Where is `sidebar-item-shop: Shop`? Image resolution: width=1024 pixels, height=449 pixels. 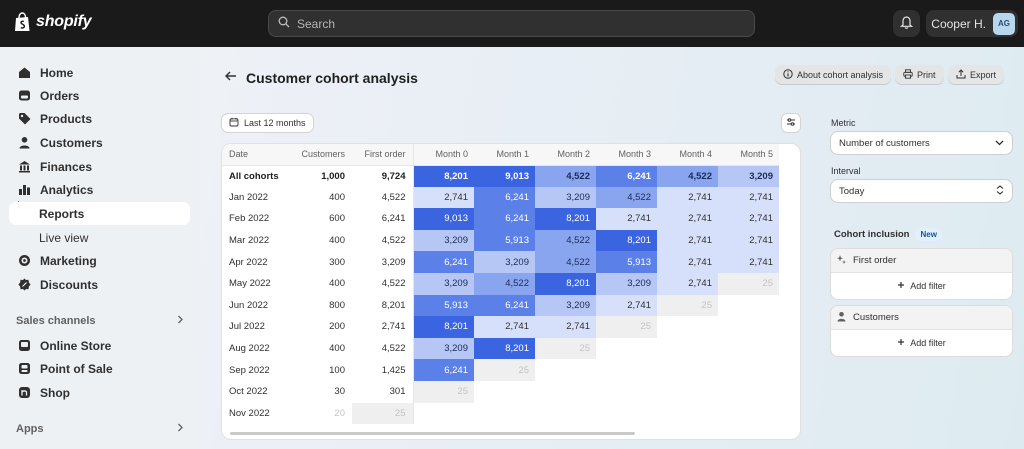 sidebar-item-shop: Shop is located at coordinates (99, 392).